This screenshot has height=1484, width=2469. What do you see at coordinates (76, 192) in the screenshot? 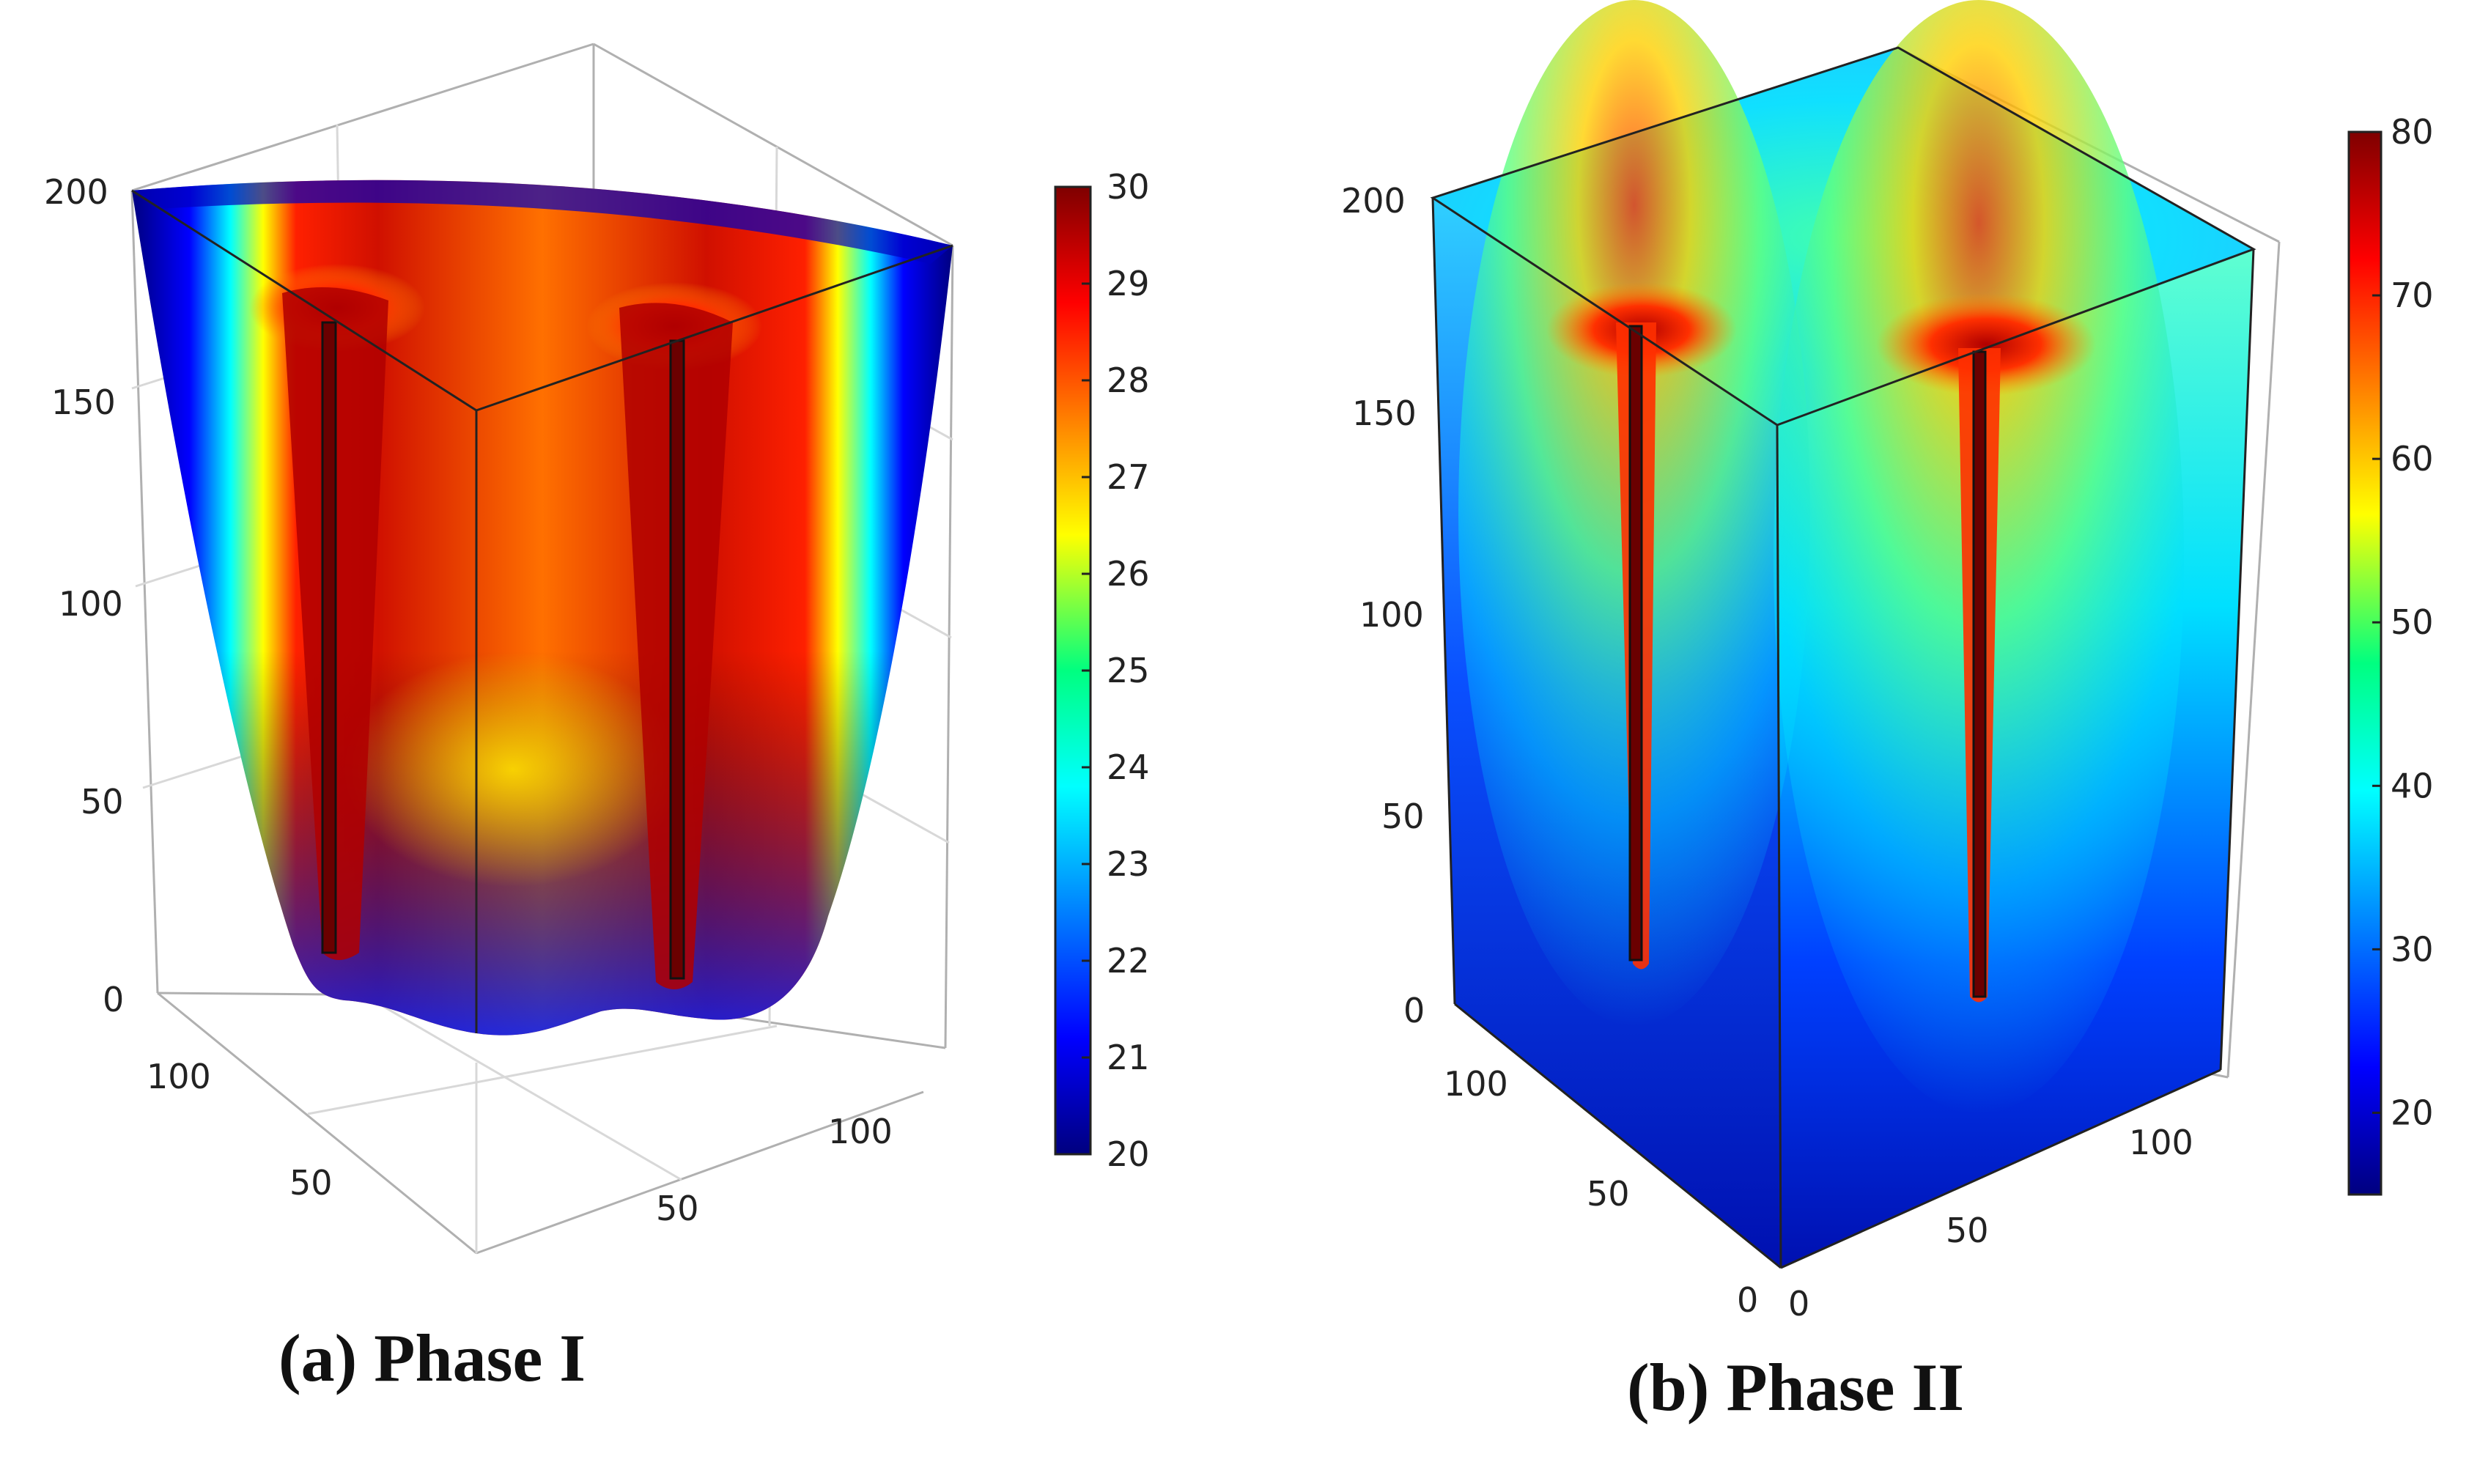
I see `panel-a-vtick: 200` at bounding box center [76, 192].